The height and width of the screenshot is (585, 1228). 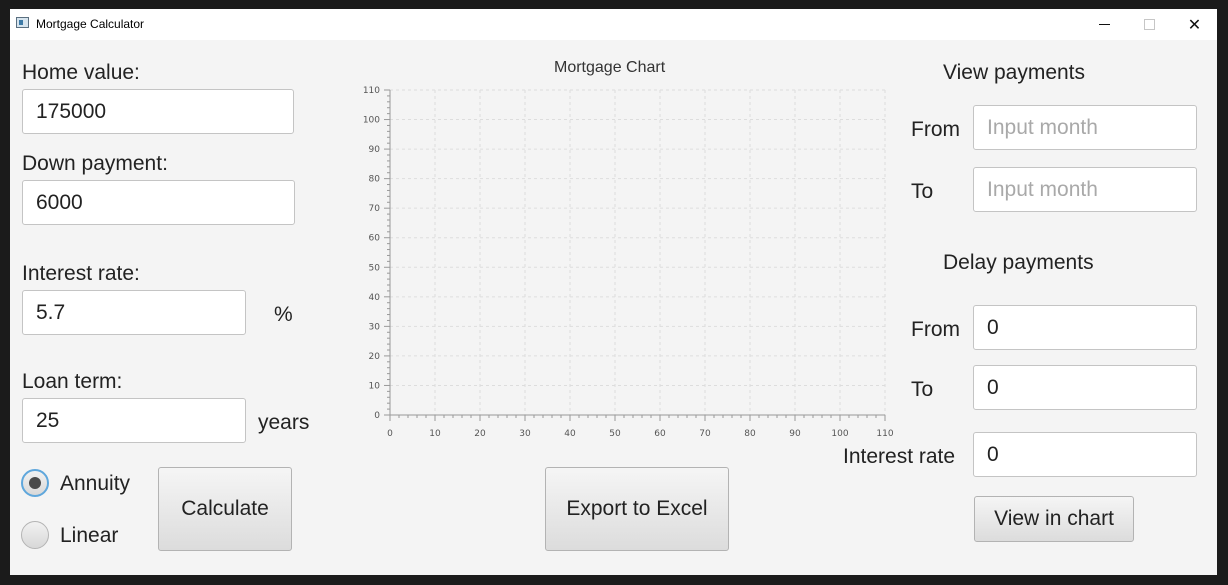 I want to click on y-tick-label: 20, so click(x=375, y=357).